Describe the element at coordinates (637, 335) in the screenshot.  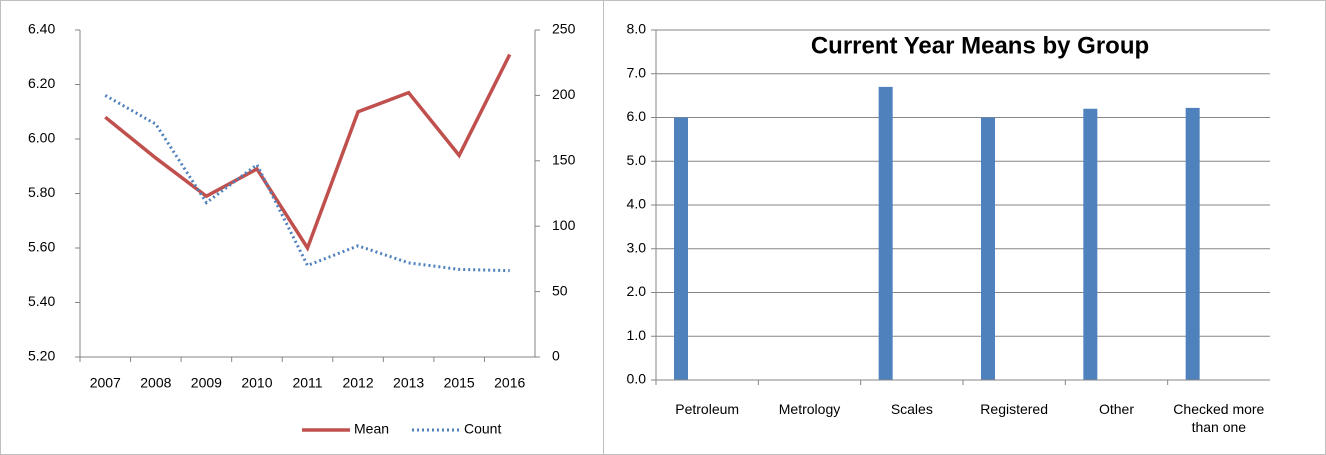
I see `y-tick-label: 1.0` at that location.